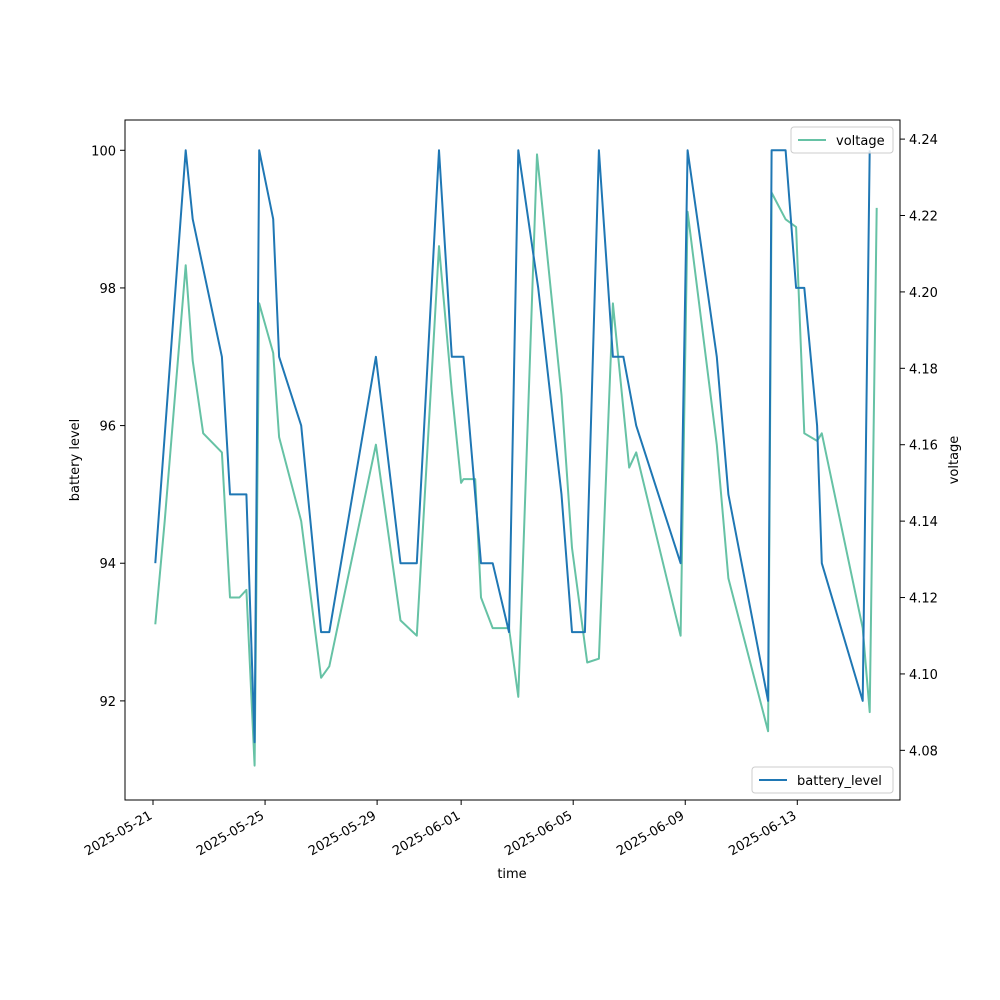 The height and width of the screenshot is (1000, 1000). Describe the element at coordinates (923, 751) in the screenshot. I see `y-right-tick-label: 4.08` at that location.